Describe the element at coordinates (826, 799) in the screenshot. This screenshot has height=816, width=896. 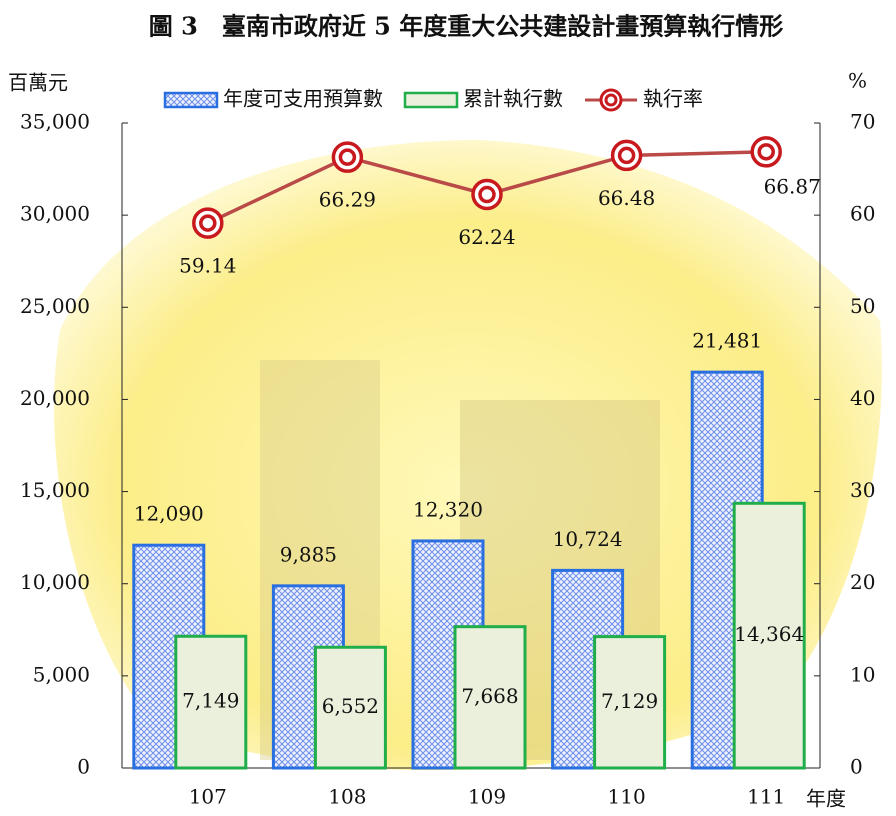
I see `x-axis-title: 年度` at that location.